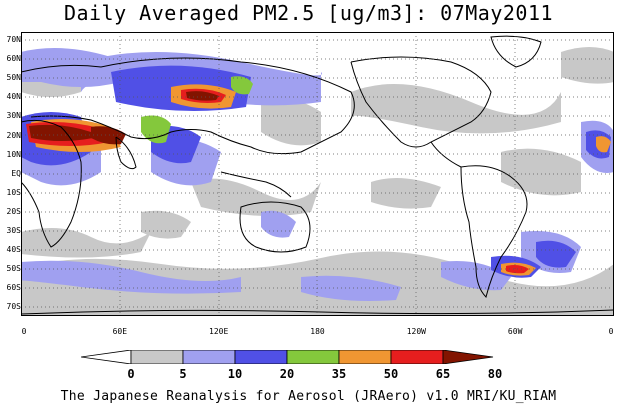 Image resolution: width=617 pixels, height=410 pixels. What do you see at coordinates (13, 154) in the screenshot?
I see `lat-label: 10N` at bounding box center [13, 154].